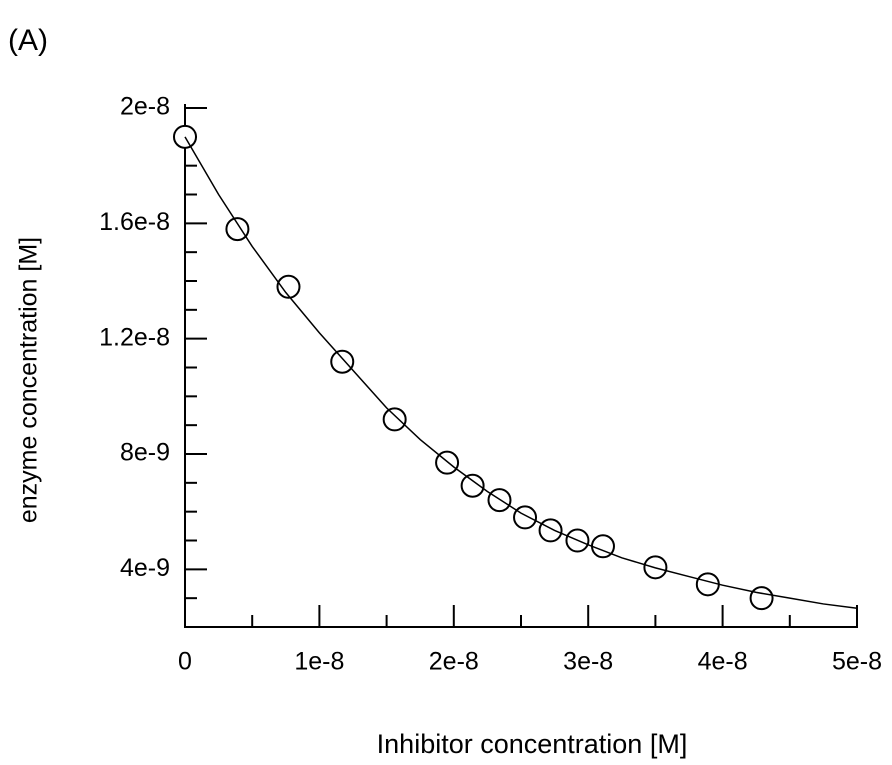 Image resolution: width=892 pixels, height=765 pixels. What do you see at coordinates (532, 744) in the screenshot?
I see `x-axis-label: Inhibitor concentration [M]` at bounding box center [532, 744].